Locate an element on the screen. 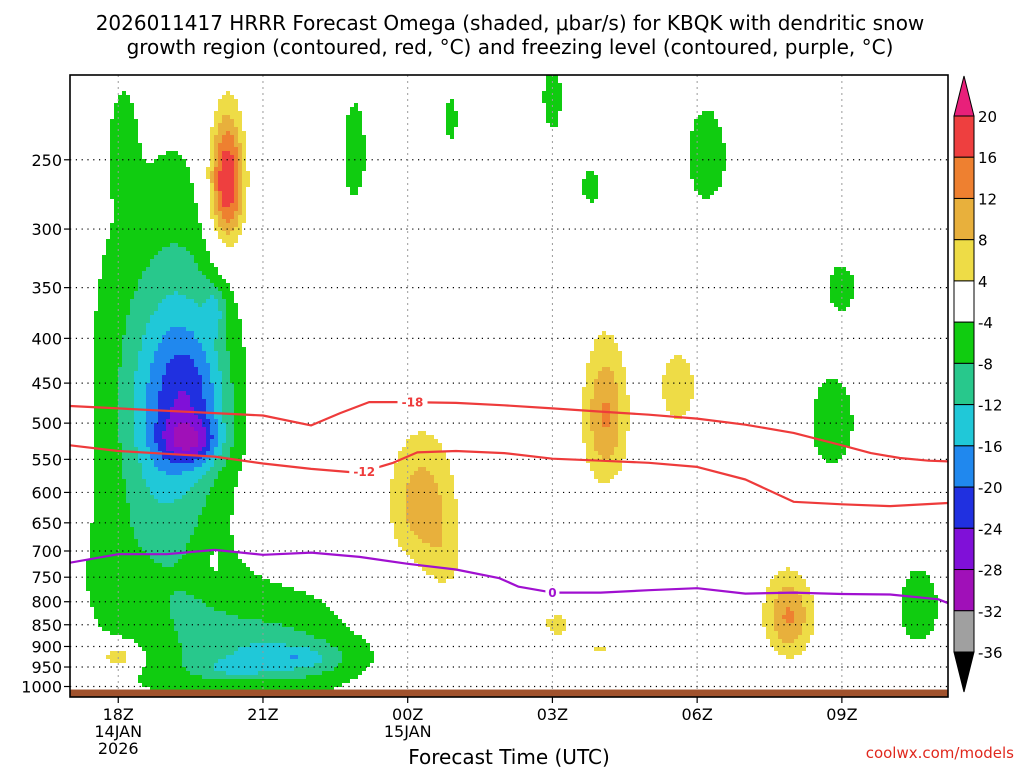  credit-text: coolwx.com/models is located at coordinates (940, 753).